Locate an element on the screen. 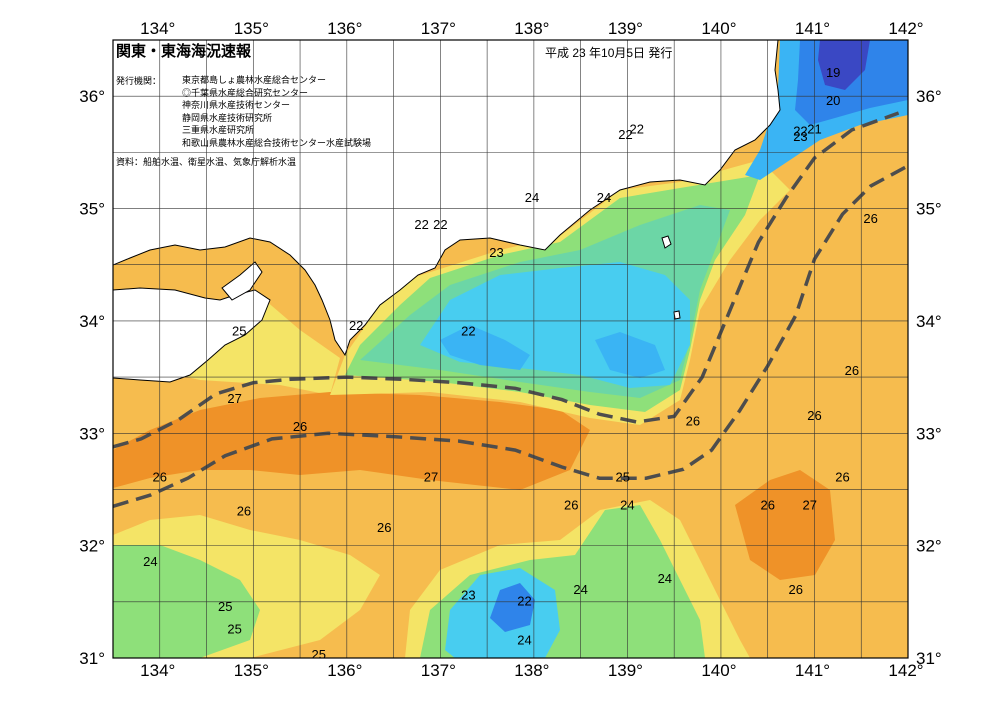  awaji-land is located at coordinates (242, 281).